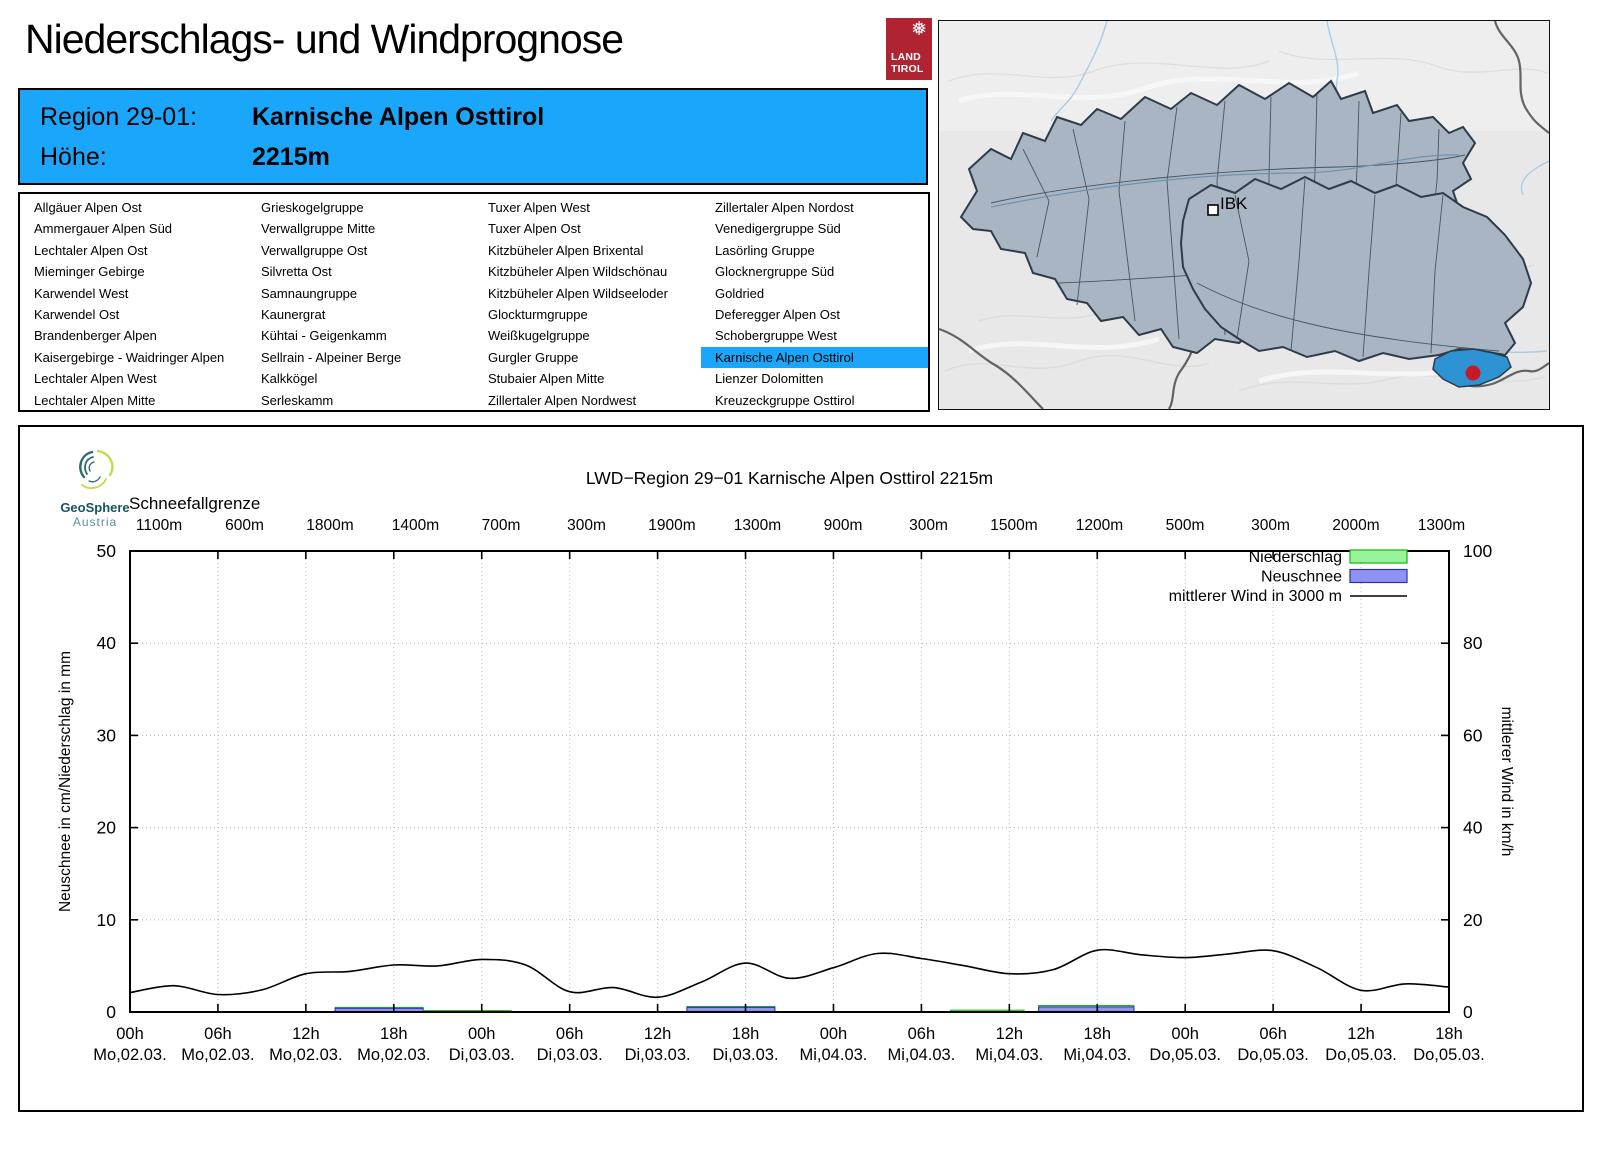  Describe the element at coordinates (776, 336) in the screenshot. I see `region-list-item: Schobergruppe West` at that location.